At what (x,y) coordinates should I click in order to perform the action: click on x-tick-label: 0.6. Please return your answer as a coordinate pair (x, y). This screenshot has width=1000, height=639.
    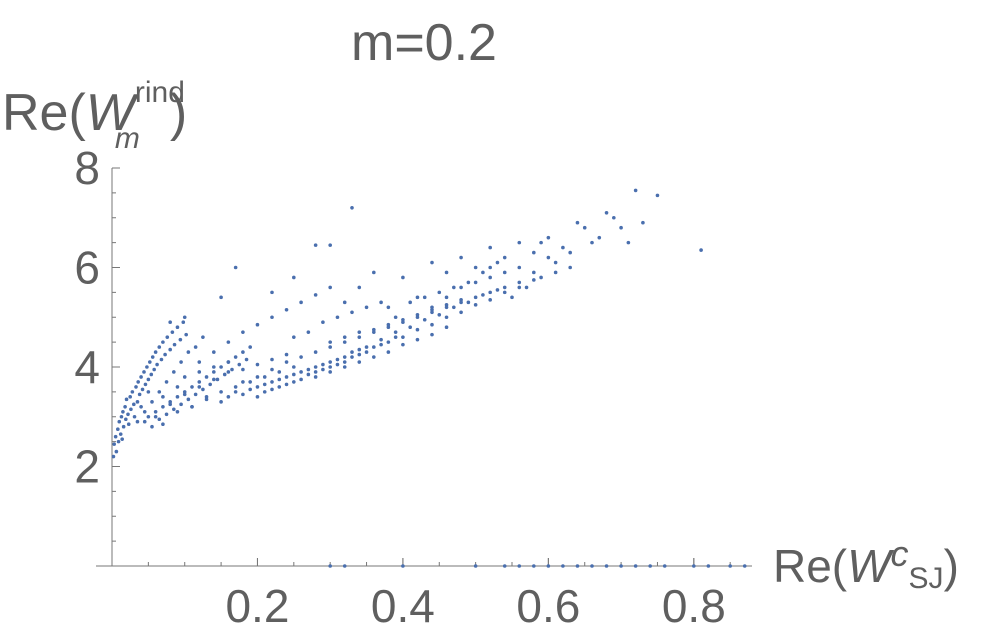
    Looking at the image, I should click on (548, 606).